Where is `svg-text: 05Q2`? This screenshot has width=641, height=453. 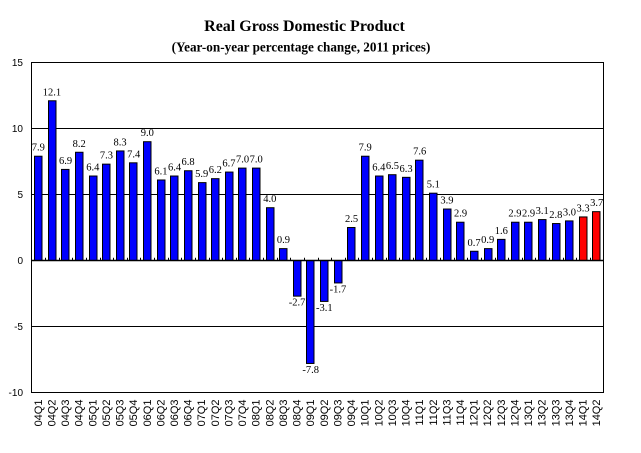
svg-text: 05Q2 is located at coordinates (107, 413).